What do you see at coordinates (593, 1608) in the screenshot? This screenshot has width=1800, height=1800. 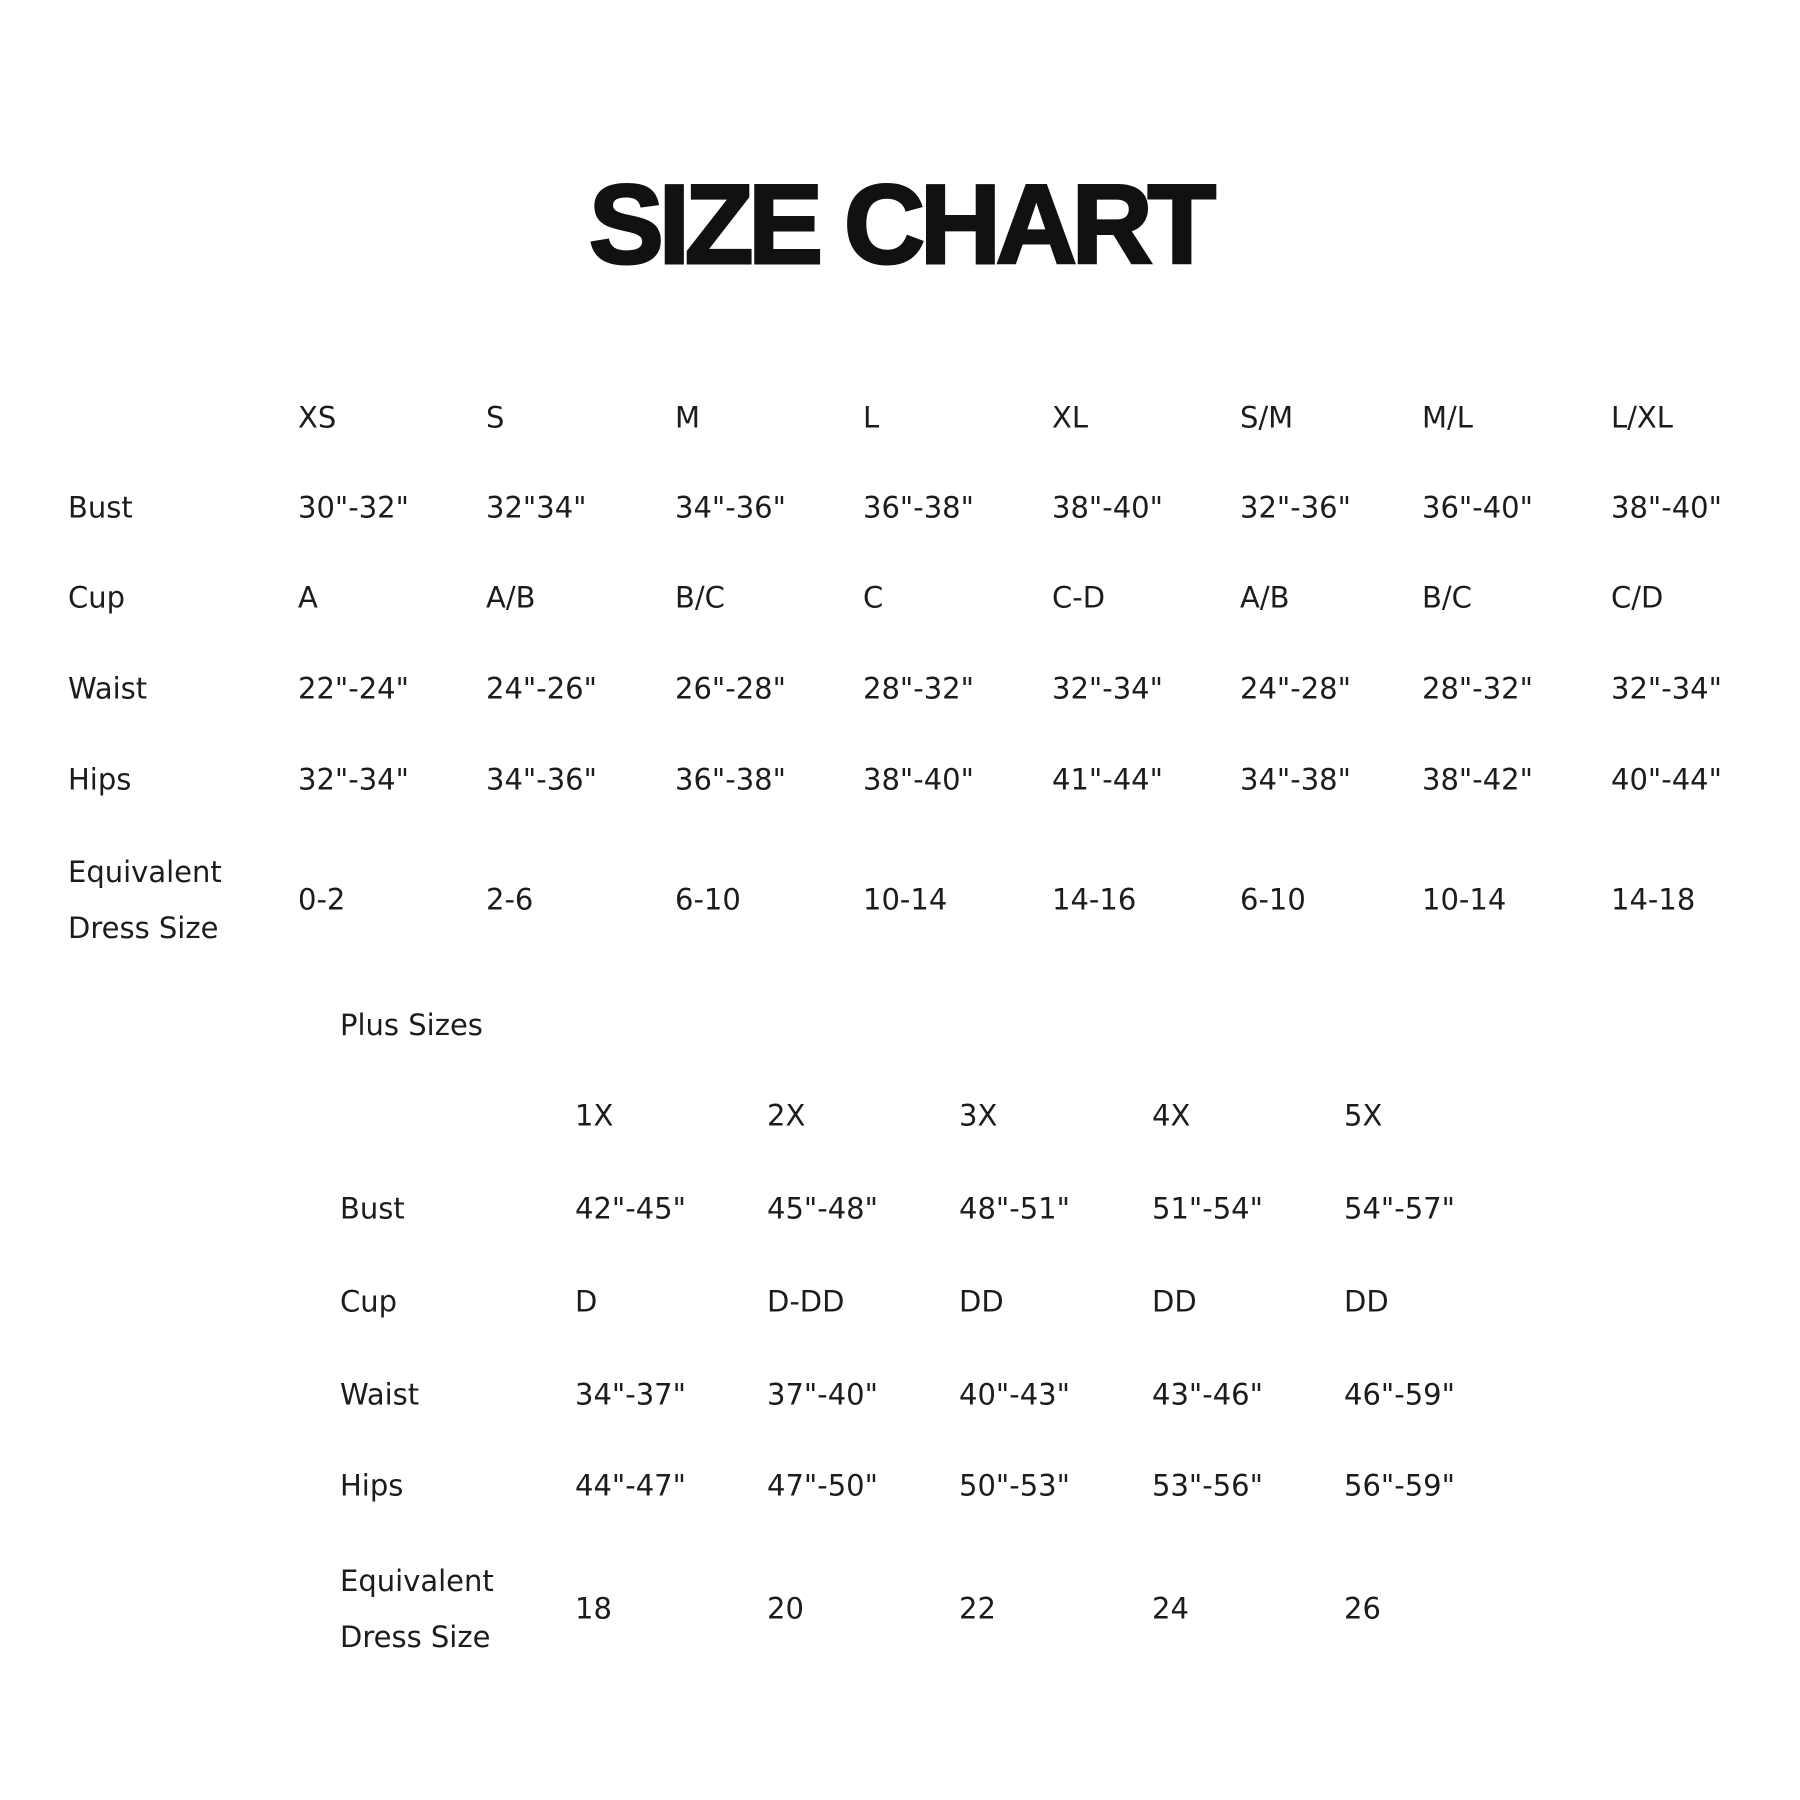 I see `plus-cell: 18` at bounding box center [593, 1608].